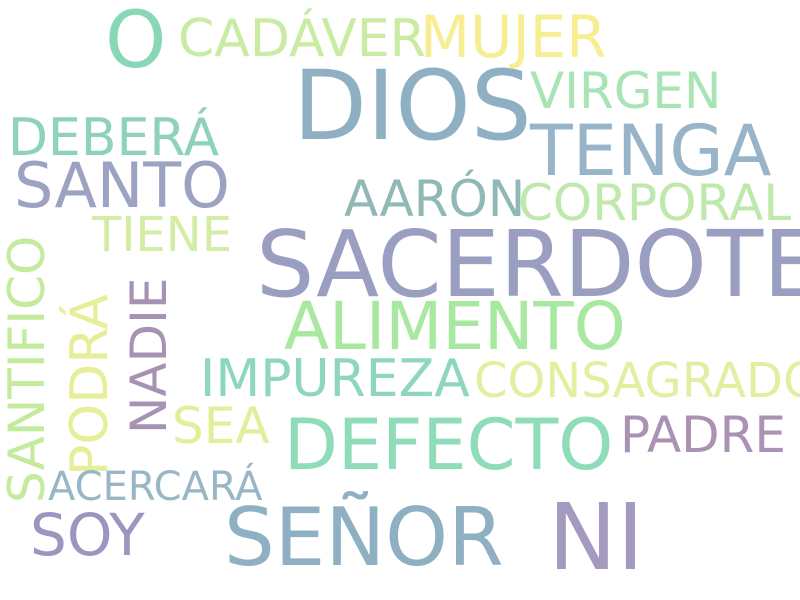  Describe the element at coordinates (221, 426) in the screenshot. I see `word-sea: SEA` at that location.